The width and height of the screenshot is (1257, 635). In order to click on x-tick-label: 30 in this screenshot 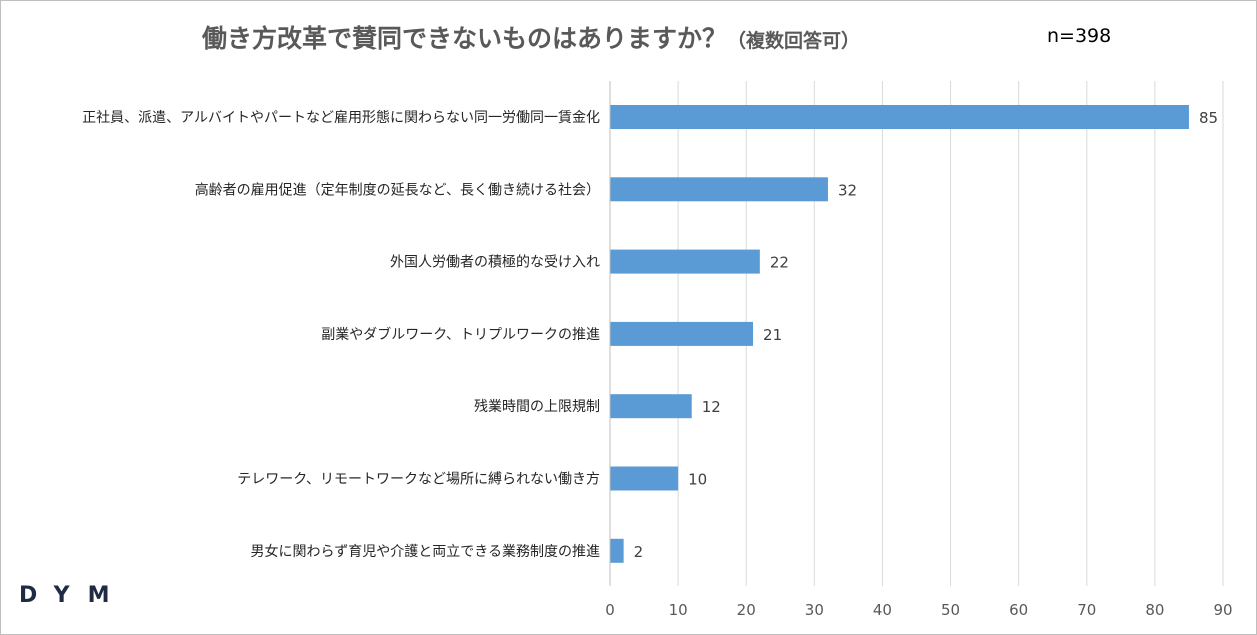, I will do `click(814, 610)`.